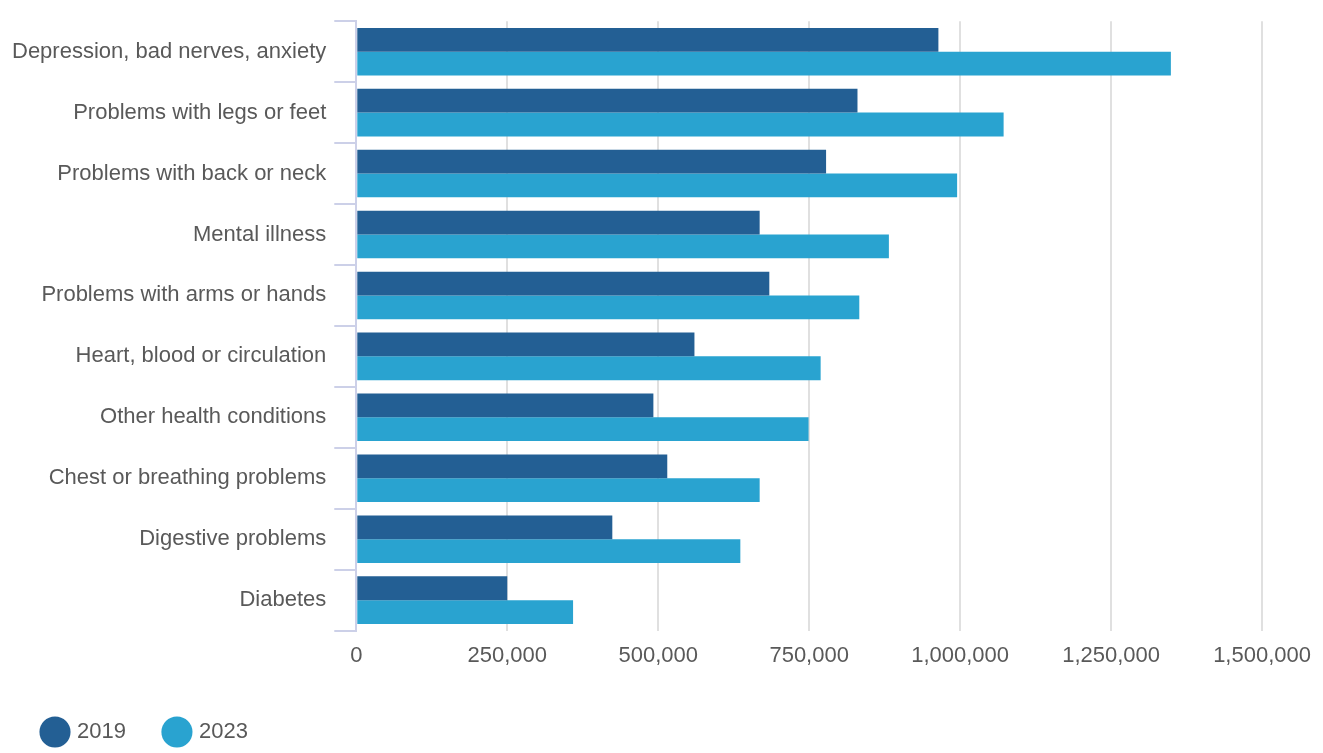 This screenshot has height=753, width=1323. I want to click on y-tick-label: Problems with legs or feet, so click(200, 111).